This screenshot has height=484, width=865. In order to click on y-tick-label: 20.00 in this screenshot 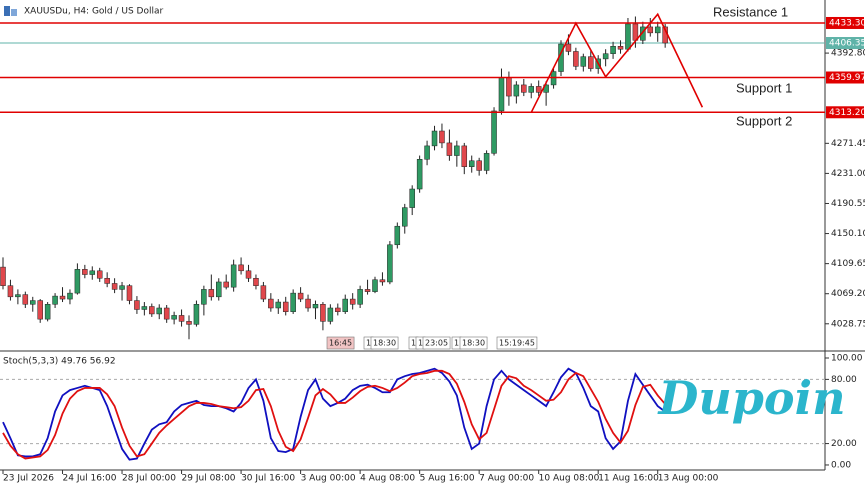, I will do `click(844, 444)`.